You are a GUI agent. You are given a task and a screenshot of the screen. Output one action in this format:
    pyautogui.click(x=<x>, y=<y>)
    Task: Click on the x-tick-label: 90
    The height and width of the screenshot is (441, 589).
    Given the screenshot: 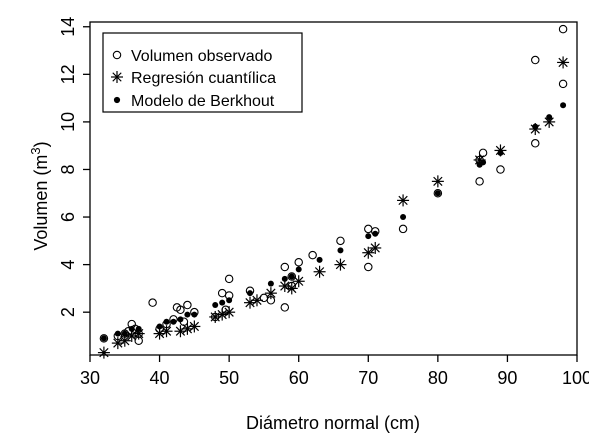 What is the action you would take?
    pyautogui.click(x=507, y=378)
    